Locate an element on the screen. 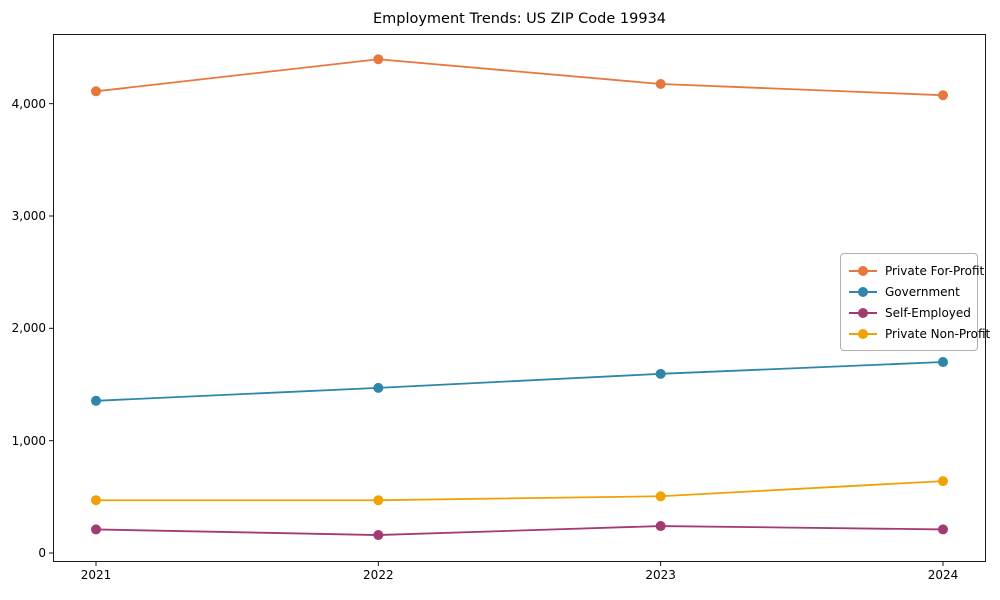 This screenshot has width=1000, height=600. legend-item: Private For-Profit is located at coordinates (916, 270).